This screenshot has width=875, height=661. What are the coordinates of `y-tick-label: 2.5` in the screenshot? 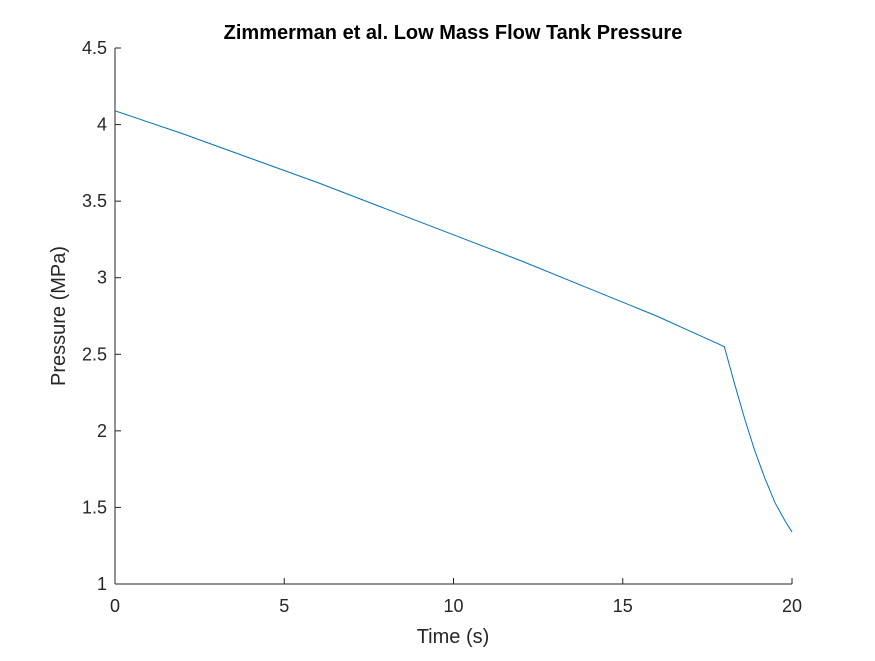 It's located at (94, 354).